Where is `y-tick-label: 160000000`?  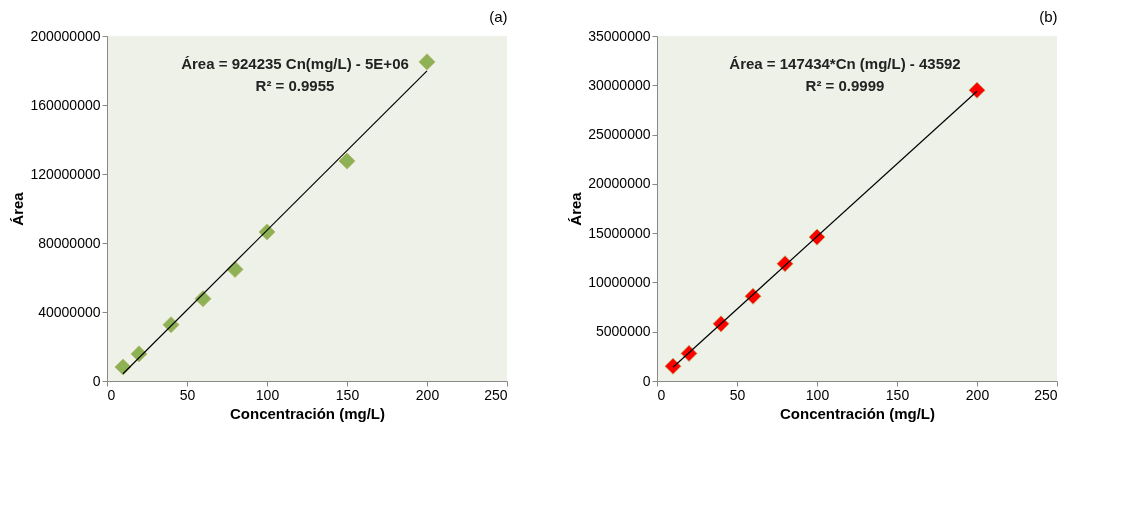 y-tick-label: 160000000 is located at coordinates (65, 104).